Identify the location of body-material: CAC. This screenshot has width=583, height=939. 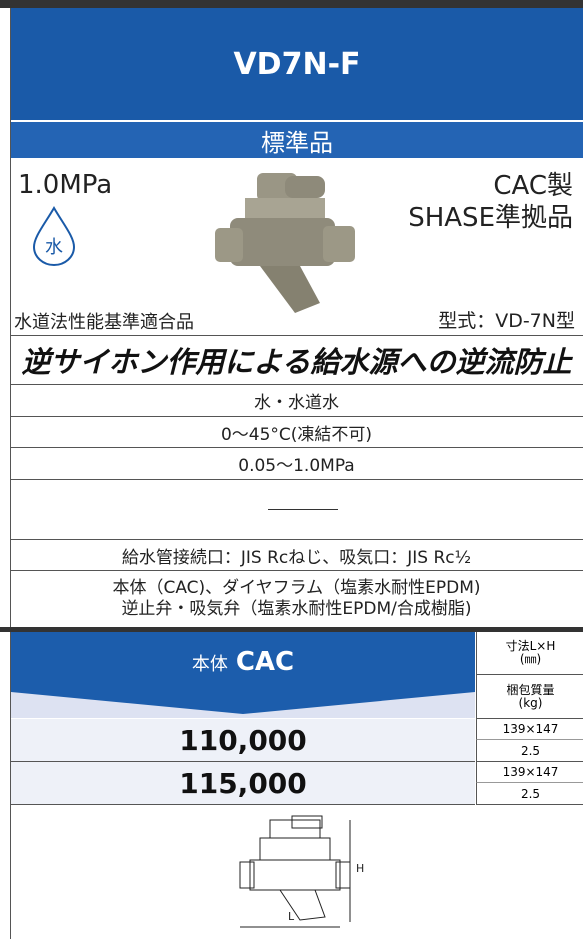
(265, 662).